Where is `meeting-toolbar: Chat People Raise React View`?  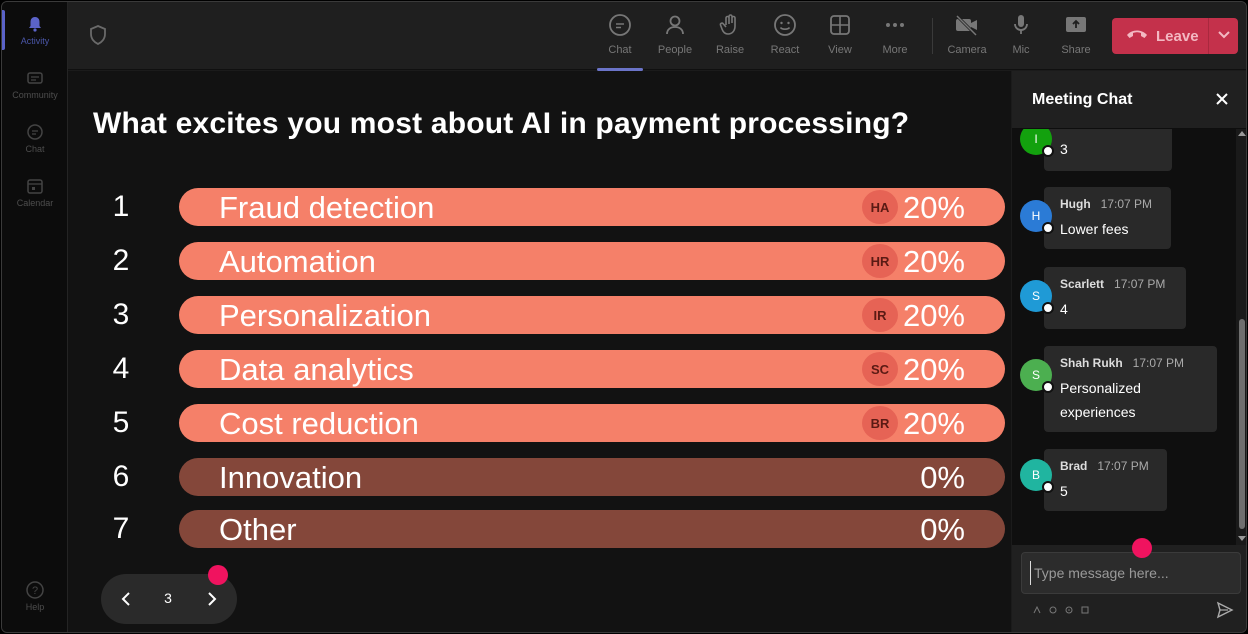
meeting-toolbar: Chat People Raise React View is located at coordinates (657, 36).